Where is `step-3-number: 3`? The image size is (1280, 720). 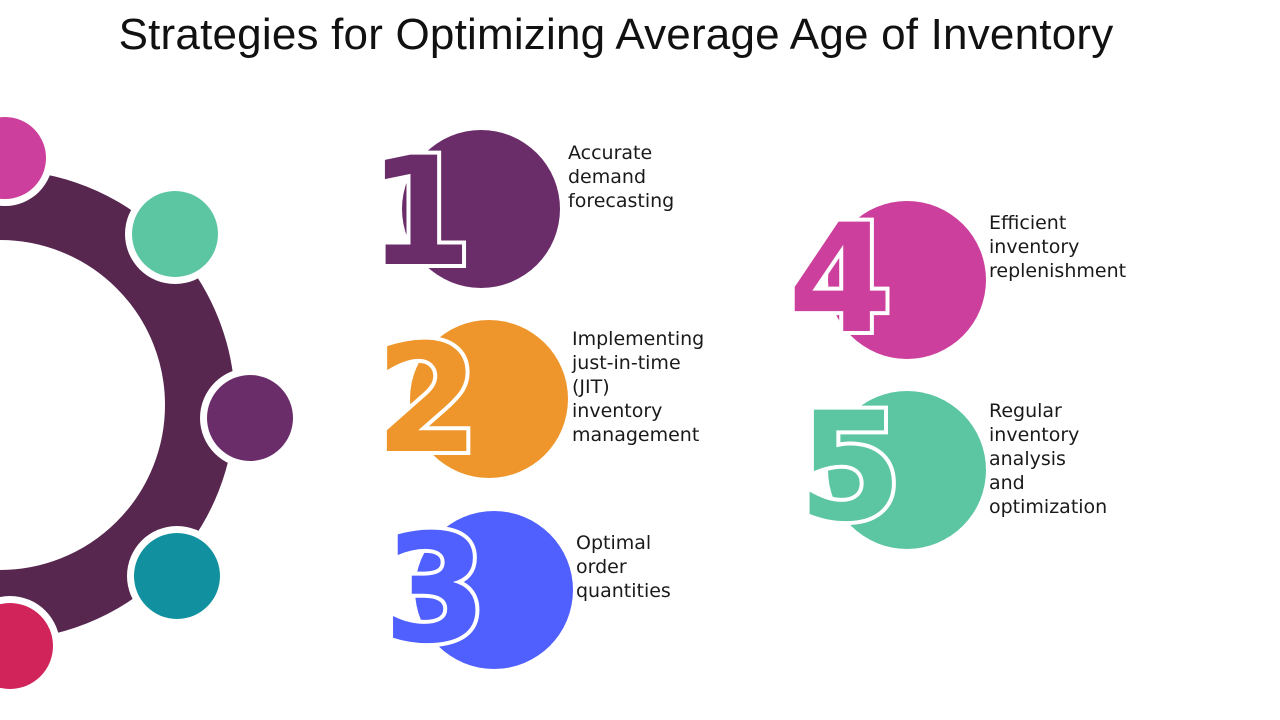
step-3-number: 3 is located at coordinates (435, 590).